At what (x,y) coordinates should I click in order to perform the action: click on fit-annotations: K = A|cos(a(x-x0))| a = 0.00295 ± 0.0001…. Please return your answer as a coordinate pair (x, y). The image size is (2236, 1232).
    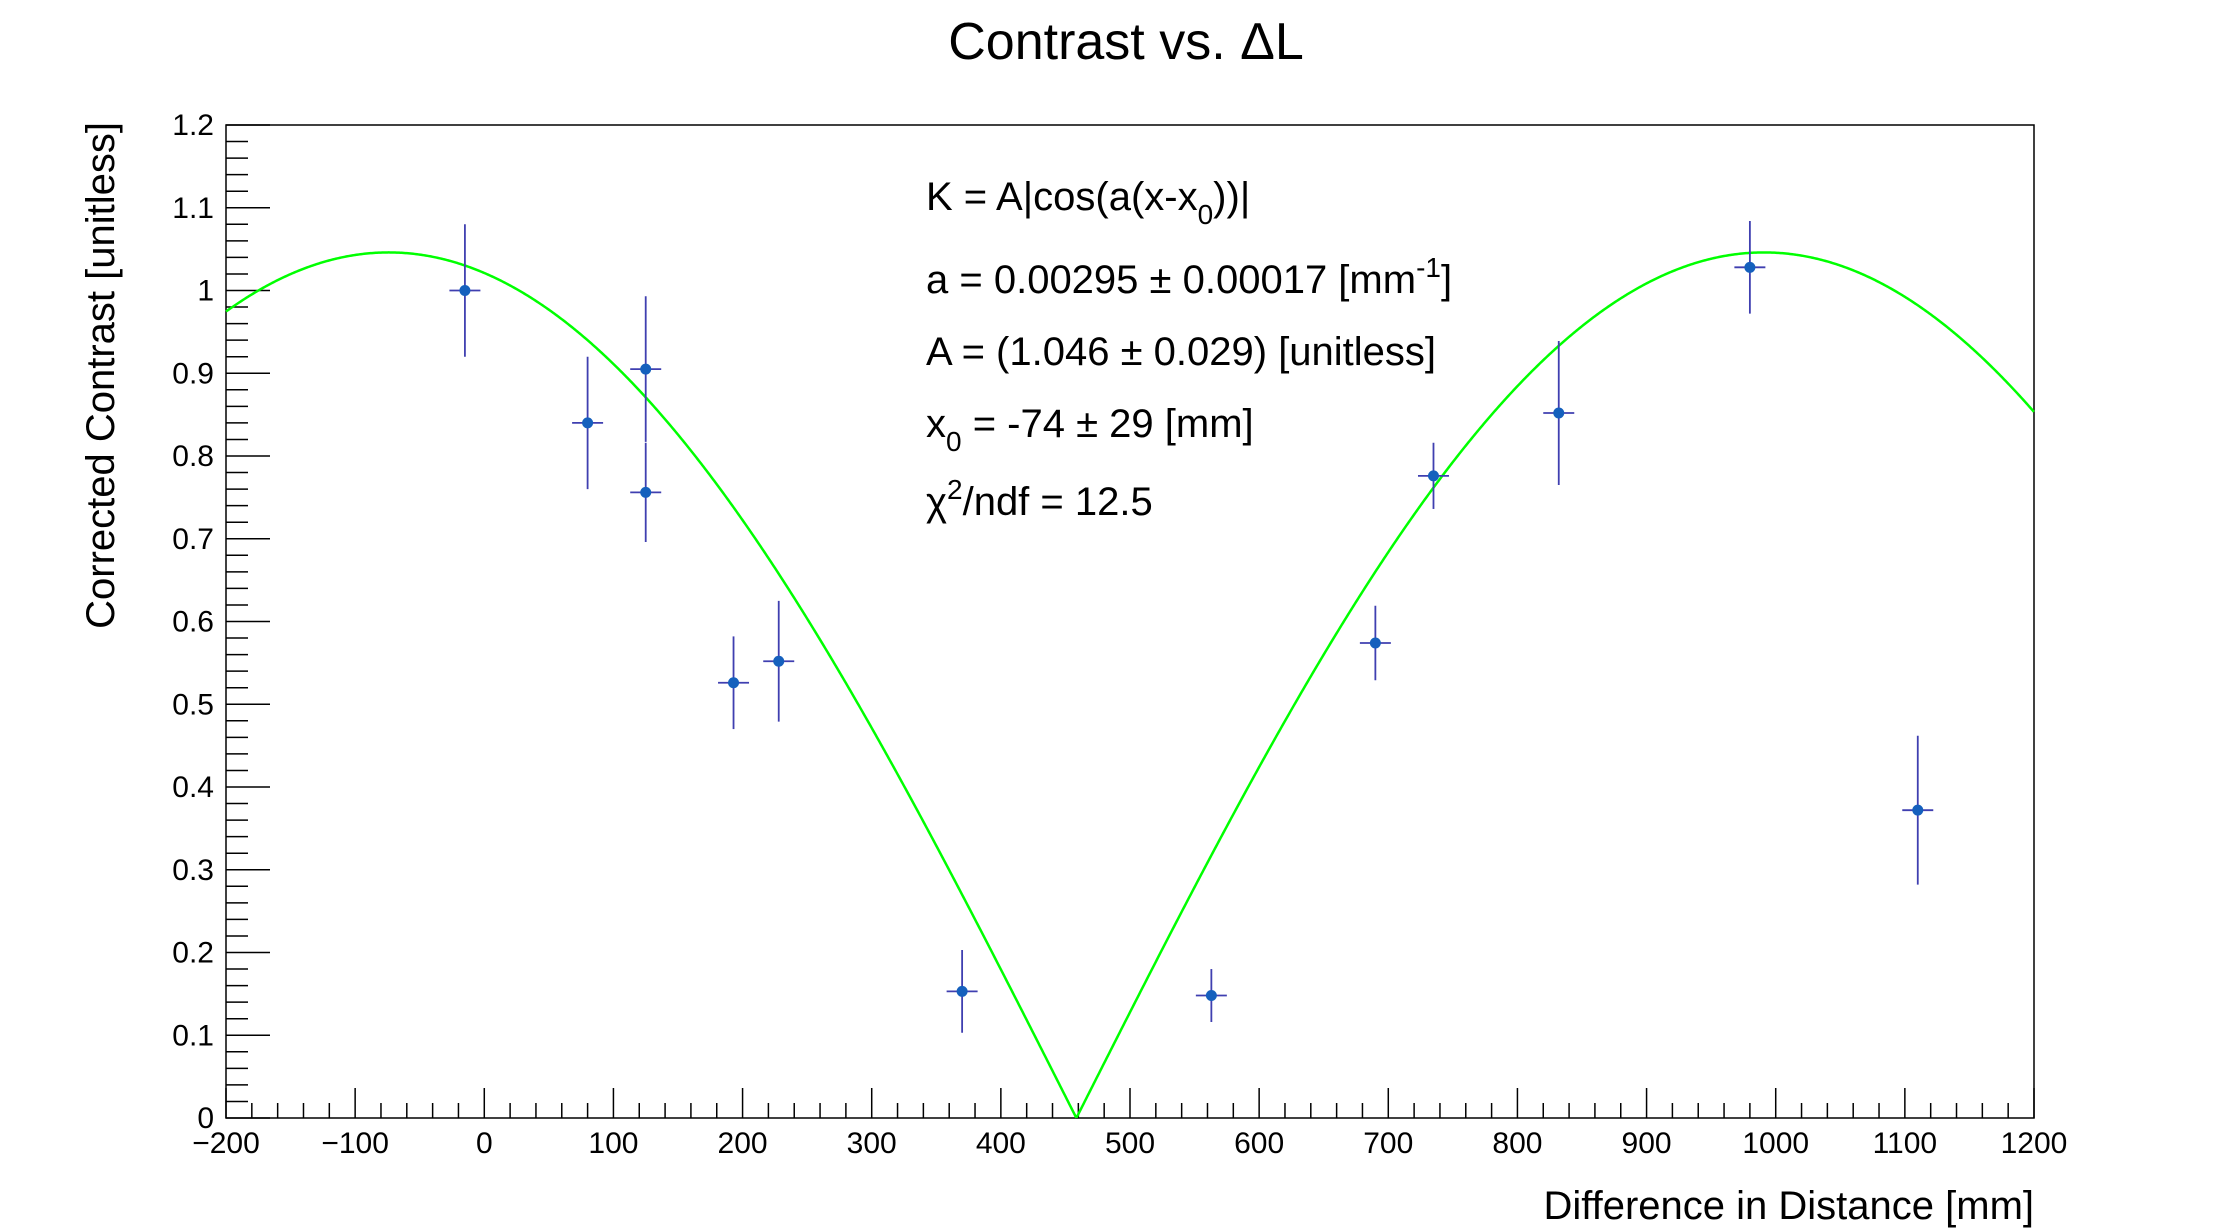
    Looking at the image, I should click on (1189, 349).